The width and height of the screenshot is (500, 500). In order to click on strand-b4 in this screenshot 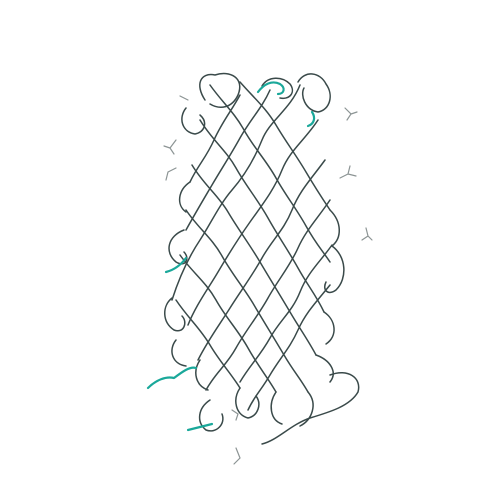, I will do `click(228, 323)`.